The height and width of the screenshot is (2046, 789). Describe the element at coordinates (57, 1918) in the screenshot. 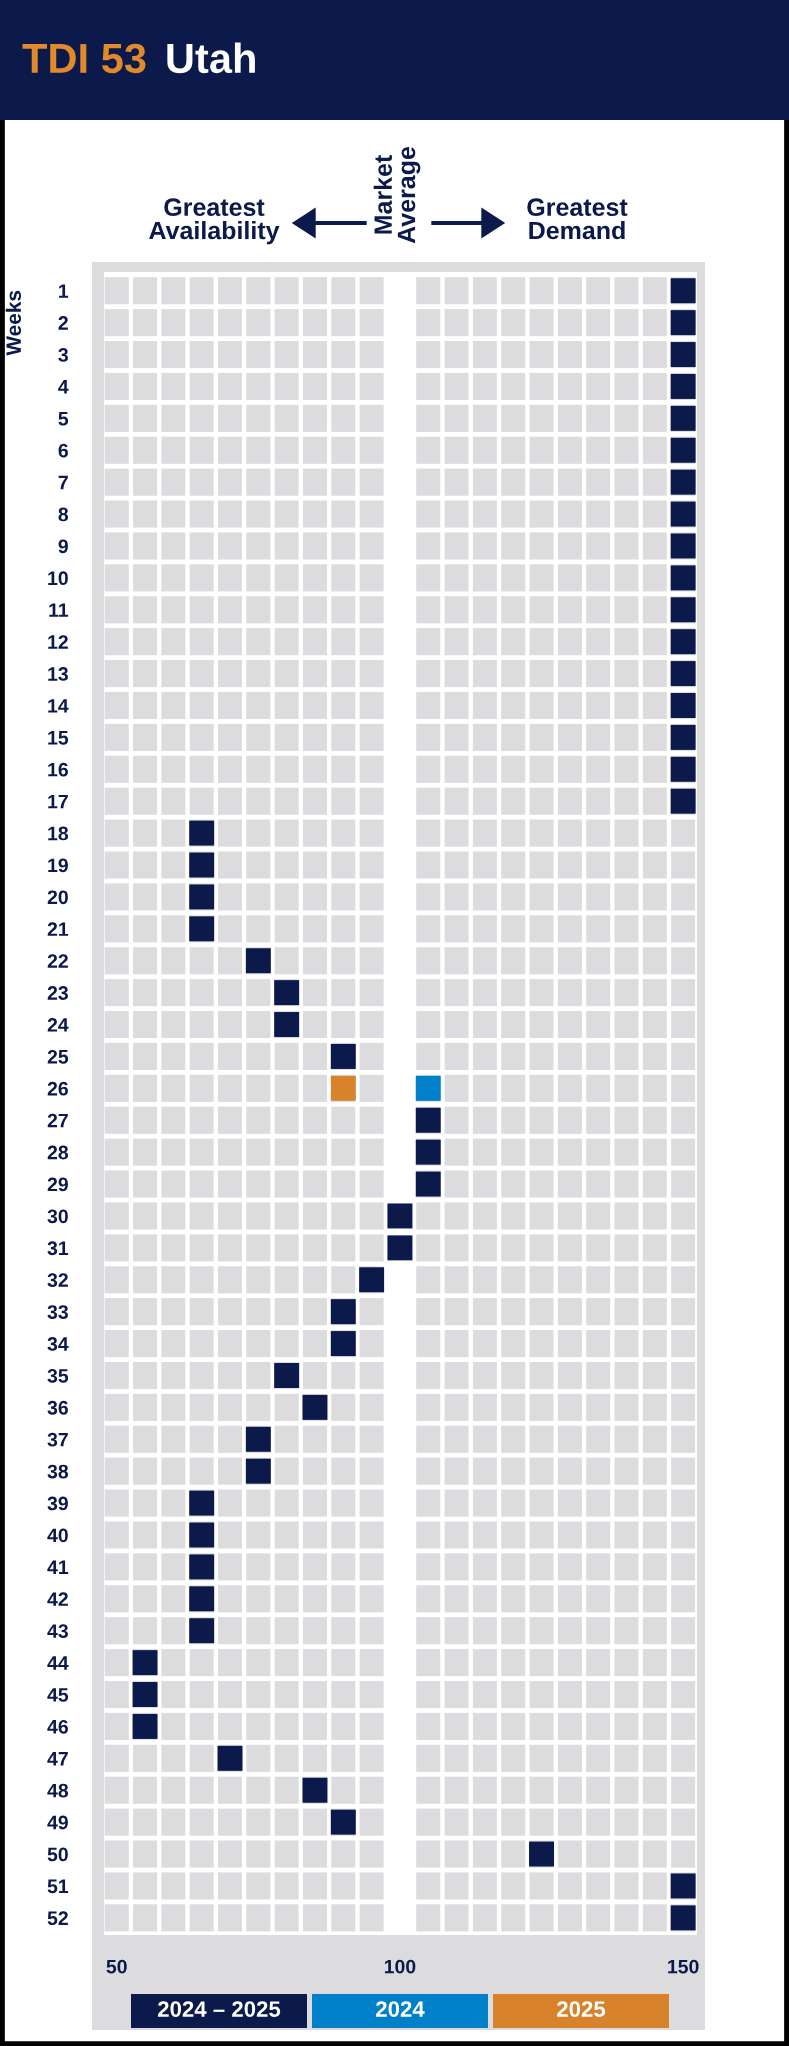

I see `y-tick-label: 52` at that location.